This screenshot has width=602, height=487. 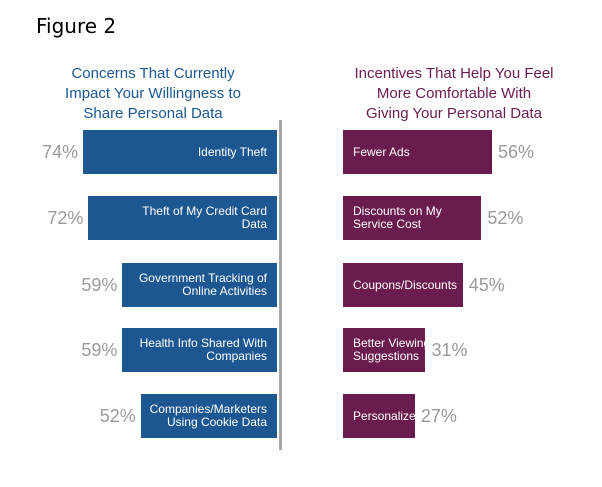 What do you see at coordinates (405, 284) in the screenshot?
I see `bar-label: Coupons/Discounts` at bounding box center [405, 284].